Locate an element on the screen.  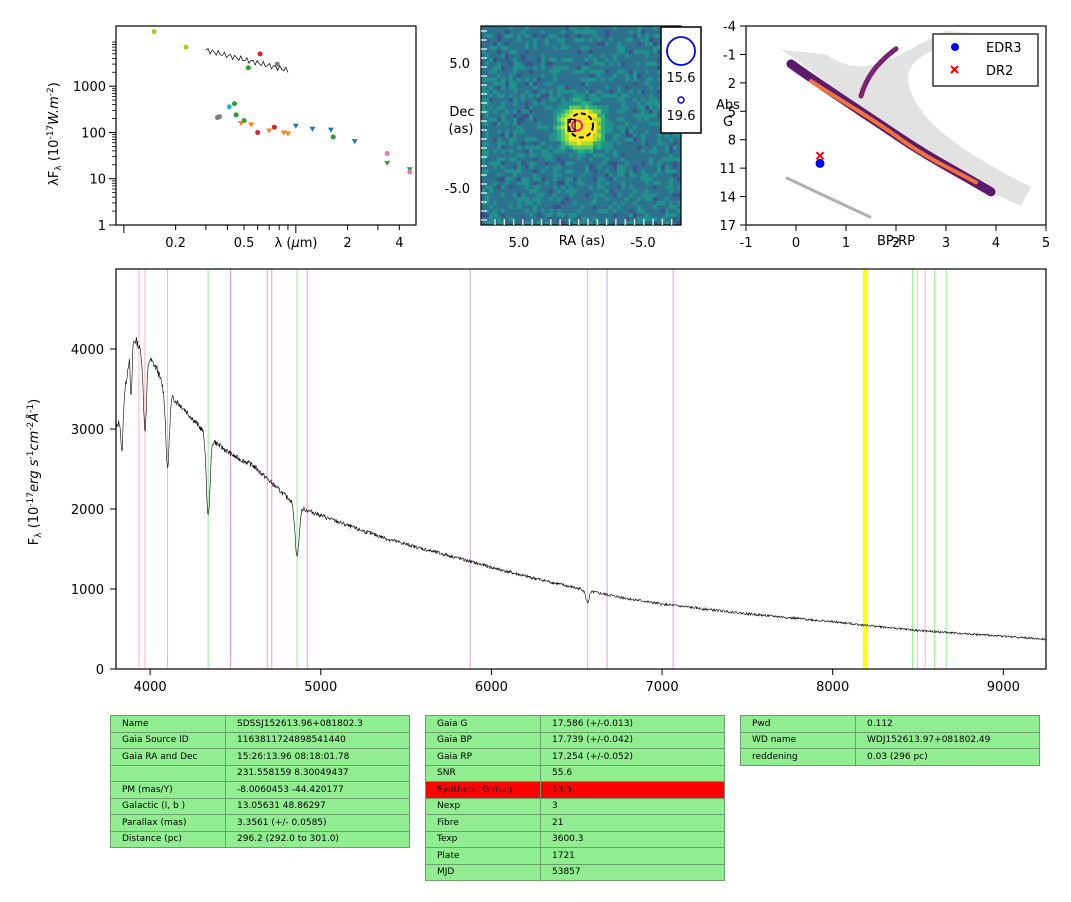
spectrum-y-tick-label: 0 is located at coordinates (100, 670).